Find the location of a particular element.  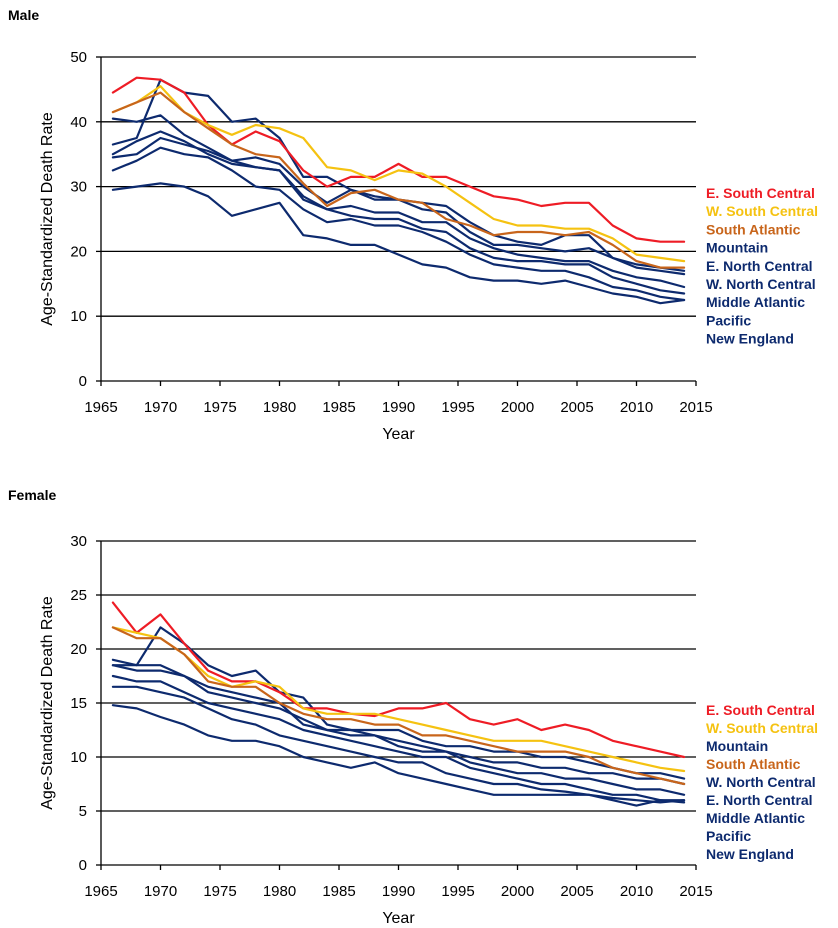

y-tick-label: 15 is located at coordinates (78, 703).